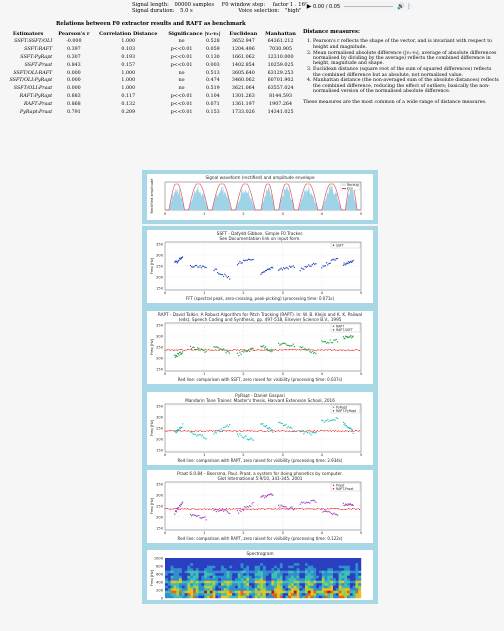 This screenshot has height=631, width=504. Describe the element at coordinates (409, 6) in the screenshot. I see `more-vert-icon: ⋮` at that location.